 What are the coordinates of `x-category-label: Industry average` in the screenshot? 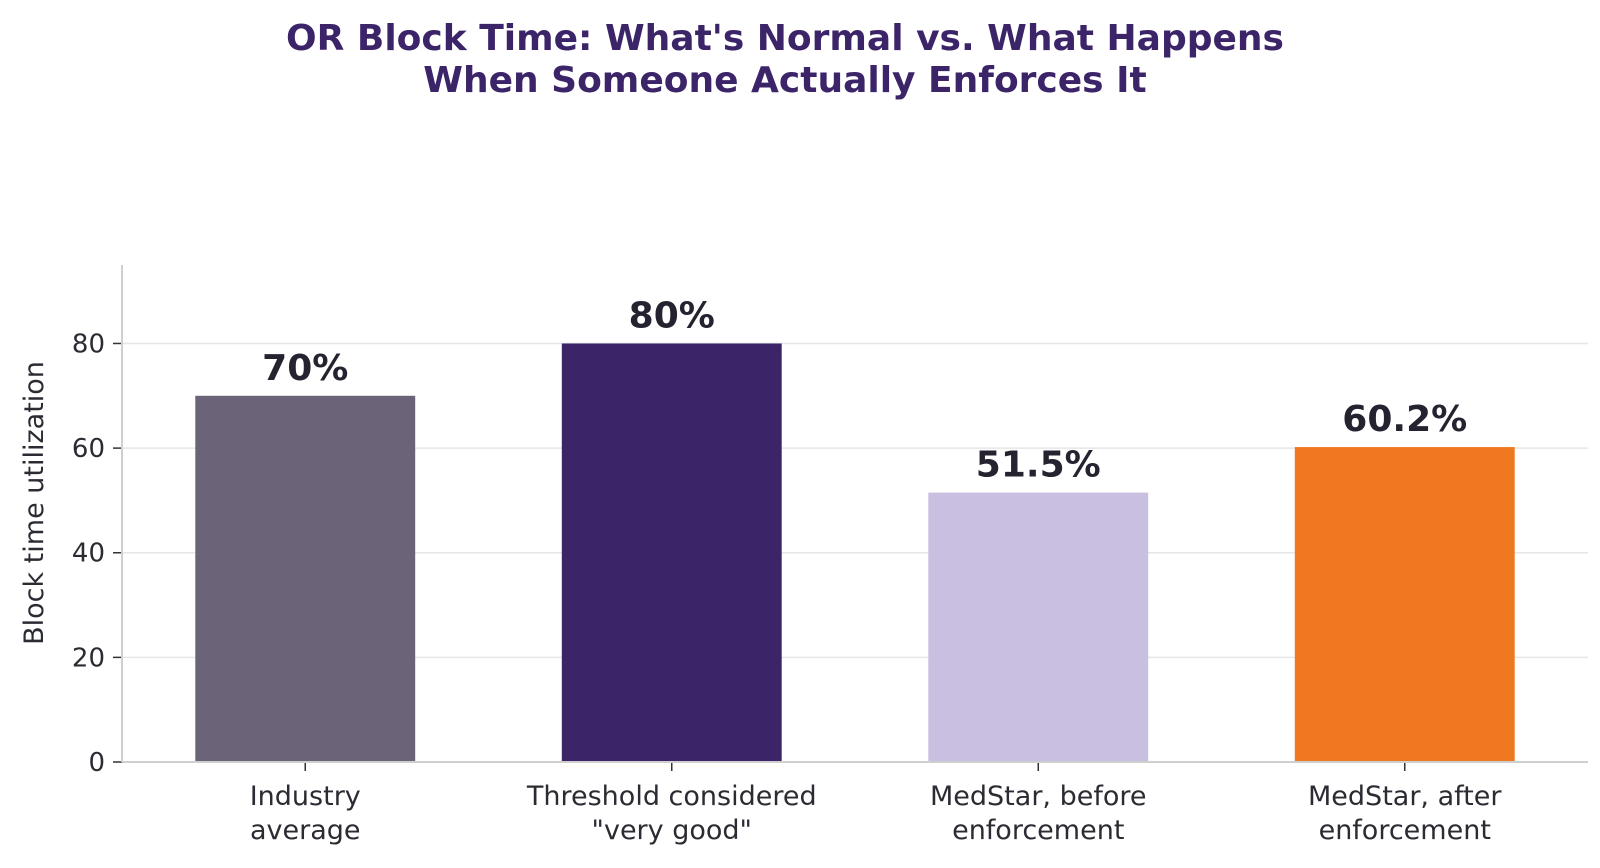 It's located at (305, 813).